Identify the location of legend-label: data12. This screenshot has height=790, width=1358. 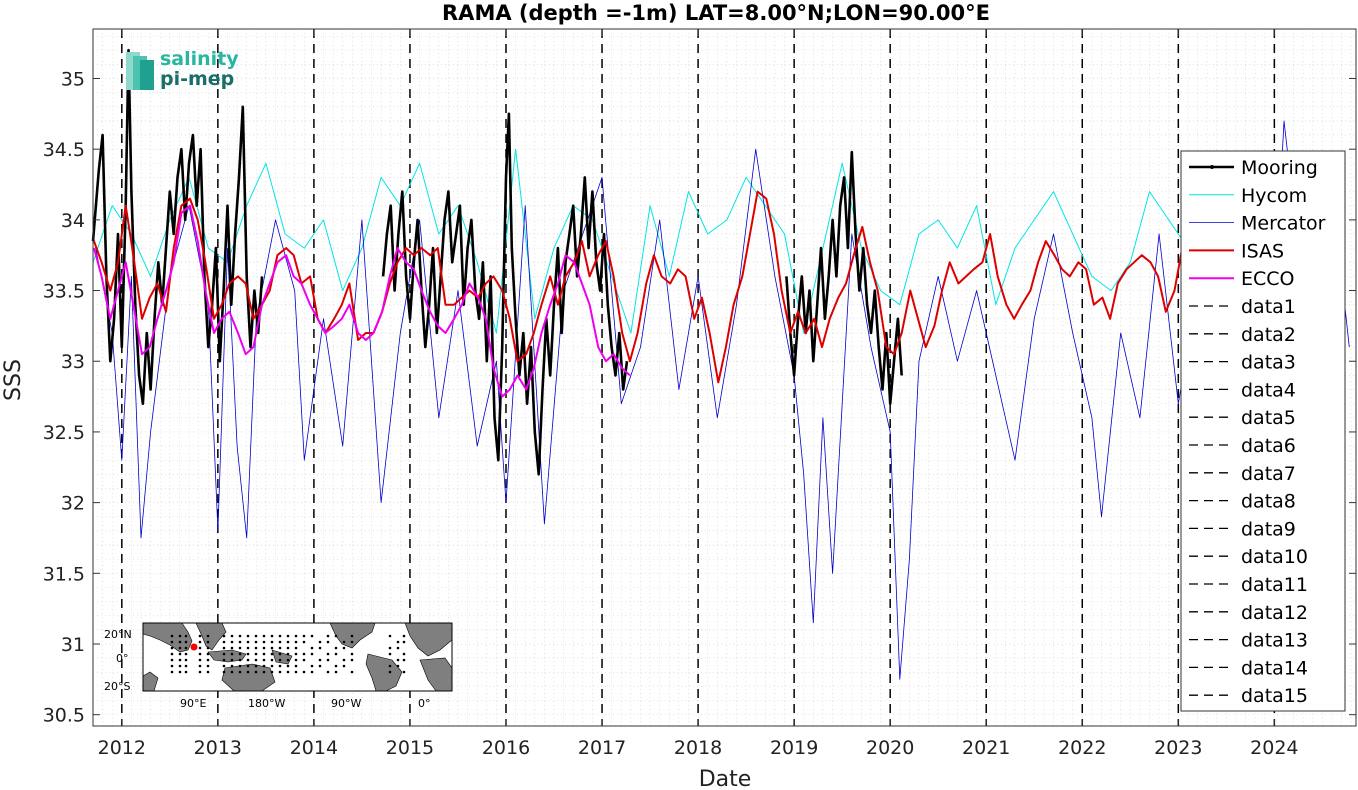
(1274, 613).